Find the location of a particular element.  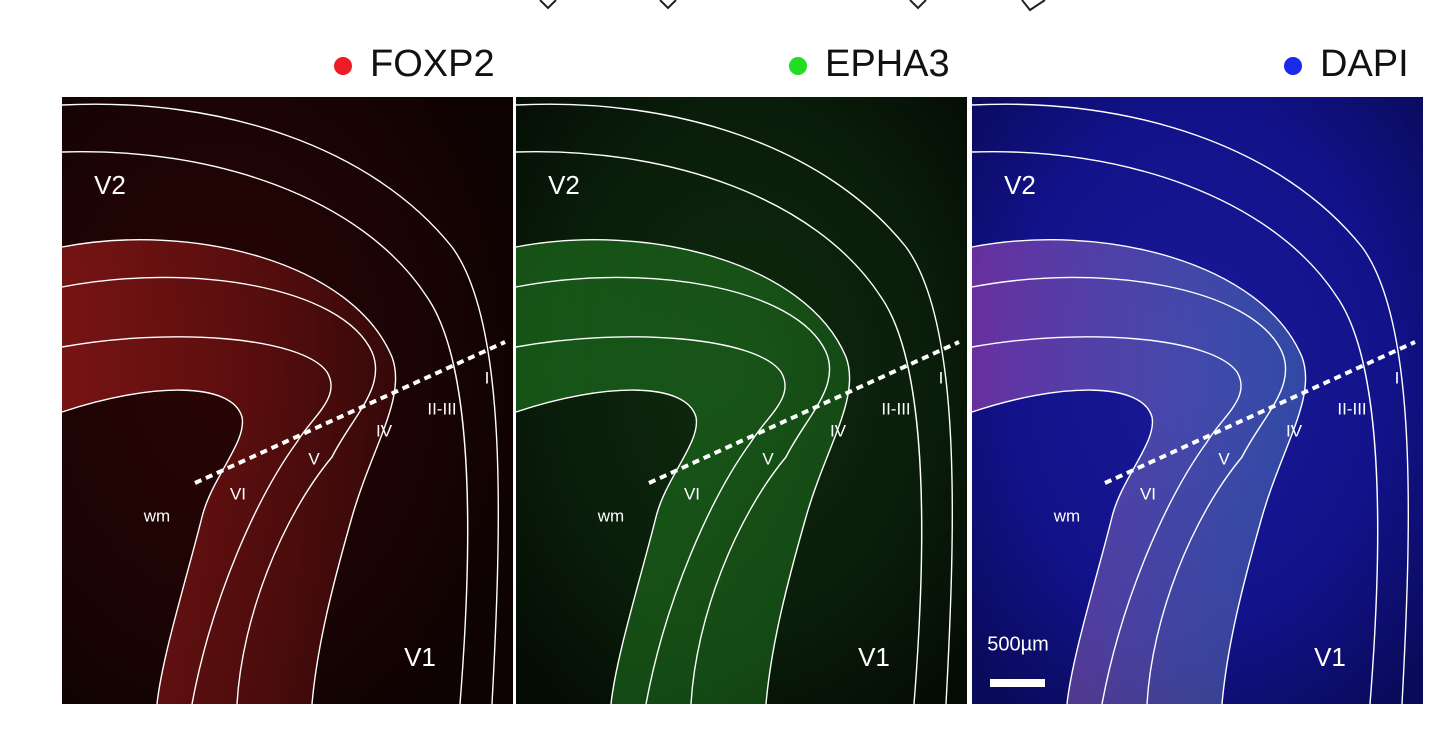

legend-label: DAPI is located at coordinates (1364, 64).